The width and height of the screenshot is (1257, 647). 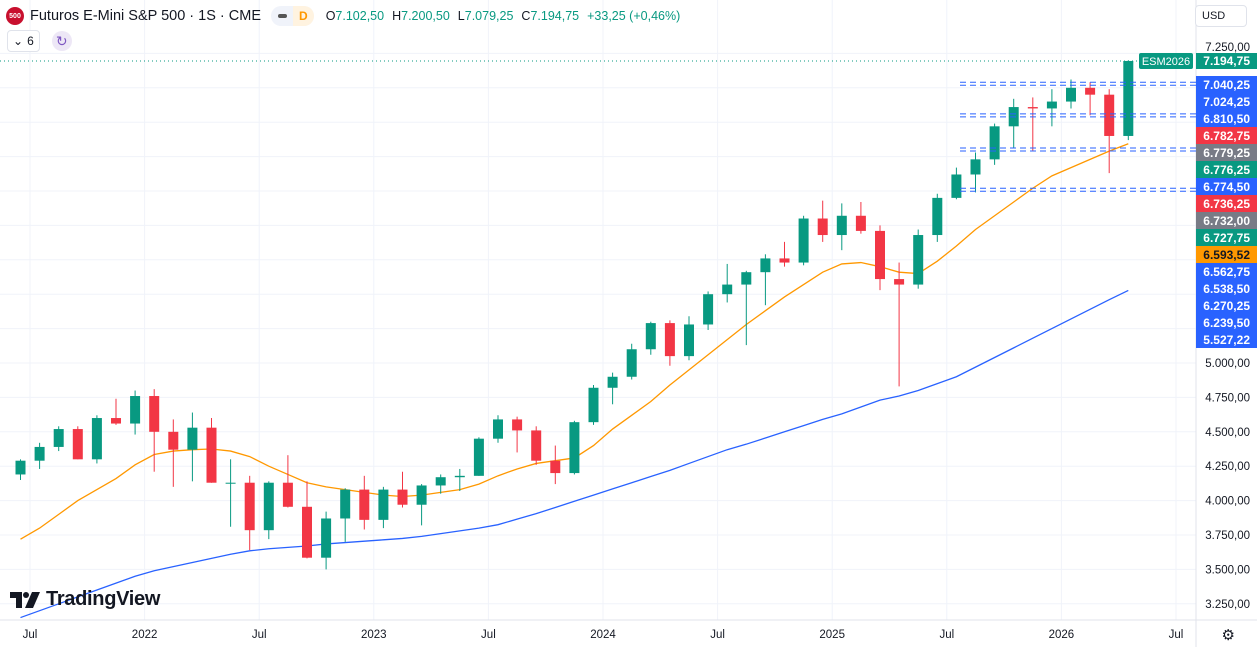 I want to click on price-tag-label: 7.024,25, so click(x=1226, y=102).